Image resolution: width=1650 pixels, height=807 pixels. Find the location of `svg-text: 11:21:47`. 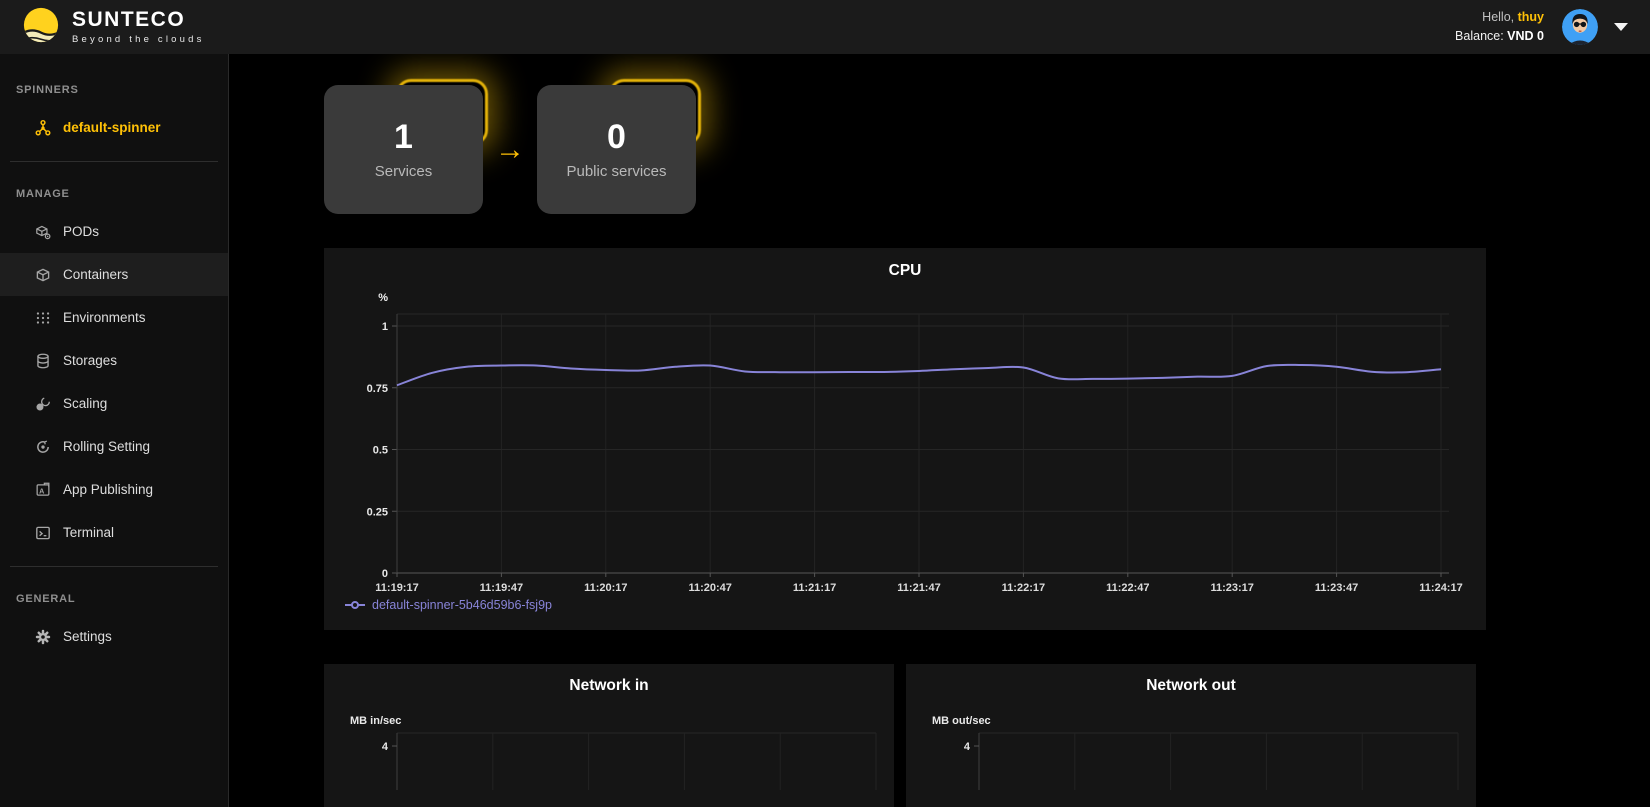

svg-text: 11:21:47 is located at coordinates (918, 588).